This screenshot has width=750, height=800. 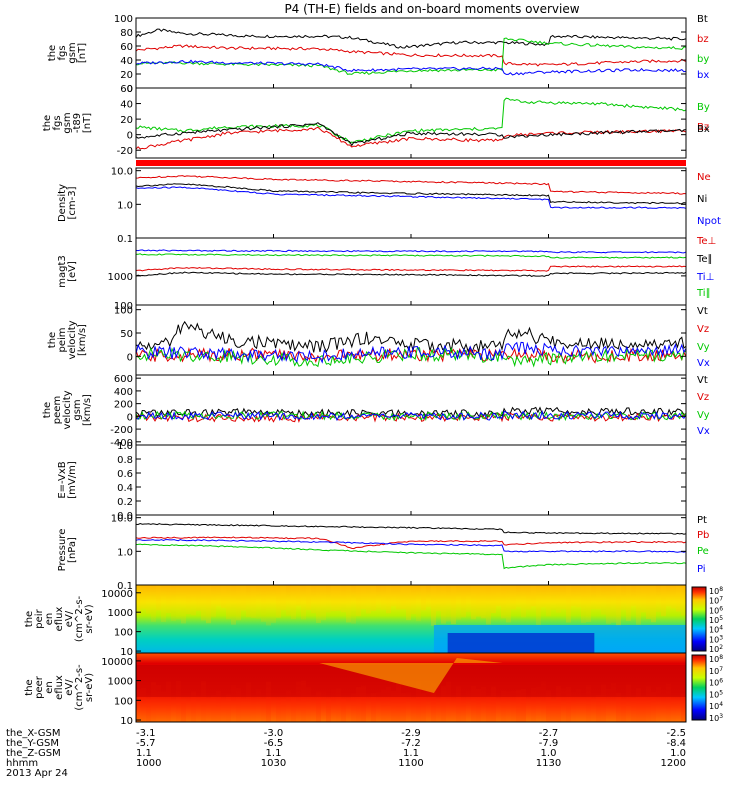 I want to click on ytick-label-peem-velocity: -400, so click(x=121, y=443).